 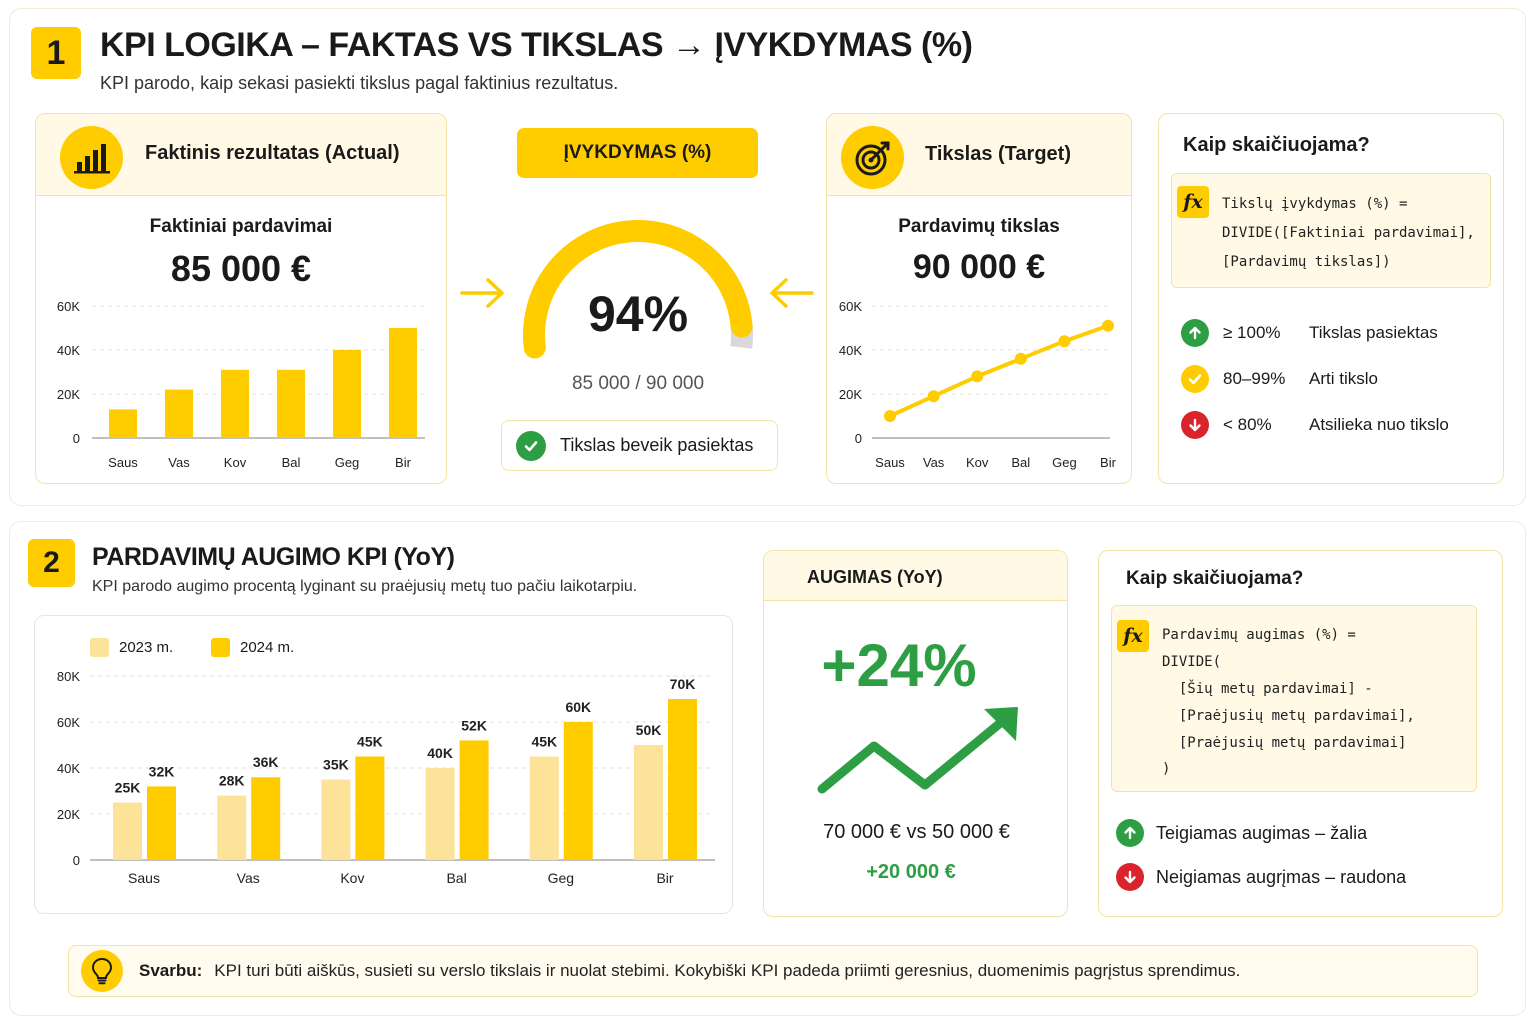 What do you see at coordinates (1343, 378) in the screenshot?
I see `legend-text: Arti tikslo` at bounding box center [1343, 378].